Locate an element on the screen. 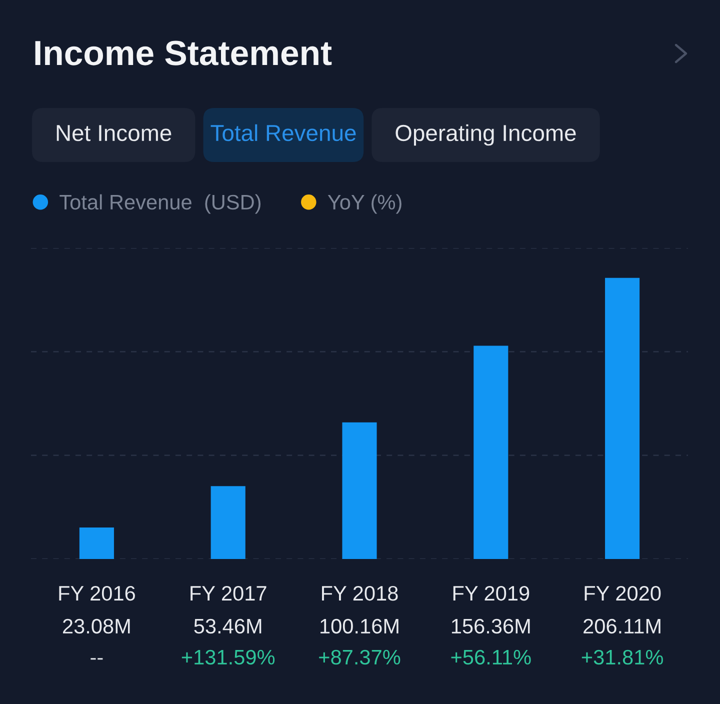 The image size is (720, 704). data-label: +131.59% is located at coordinates (228, 657).